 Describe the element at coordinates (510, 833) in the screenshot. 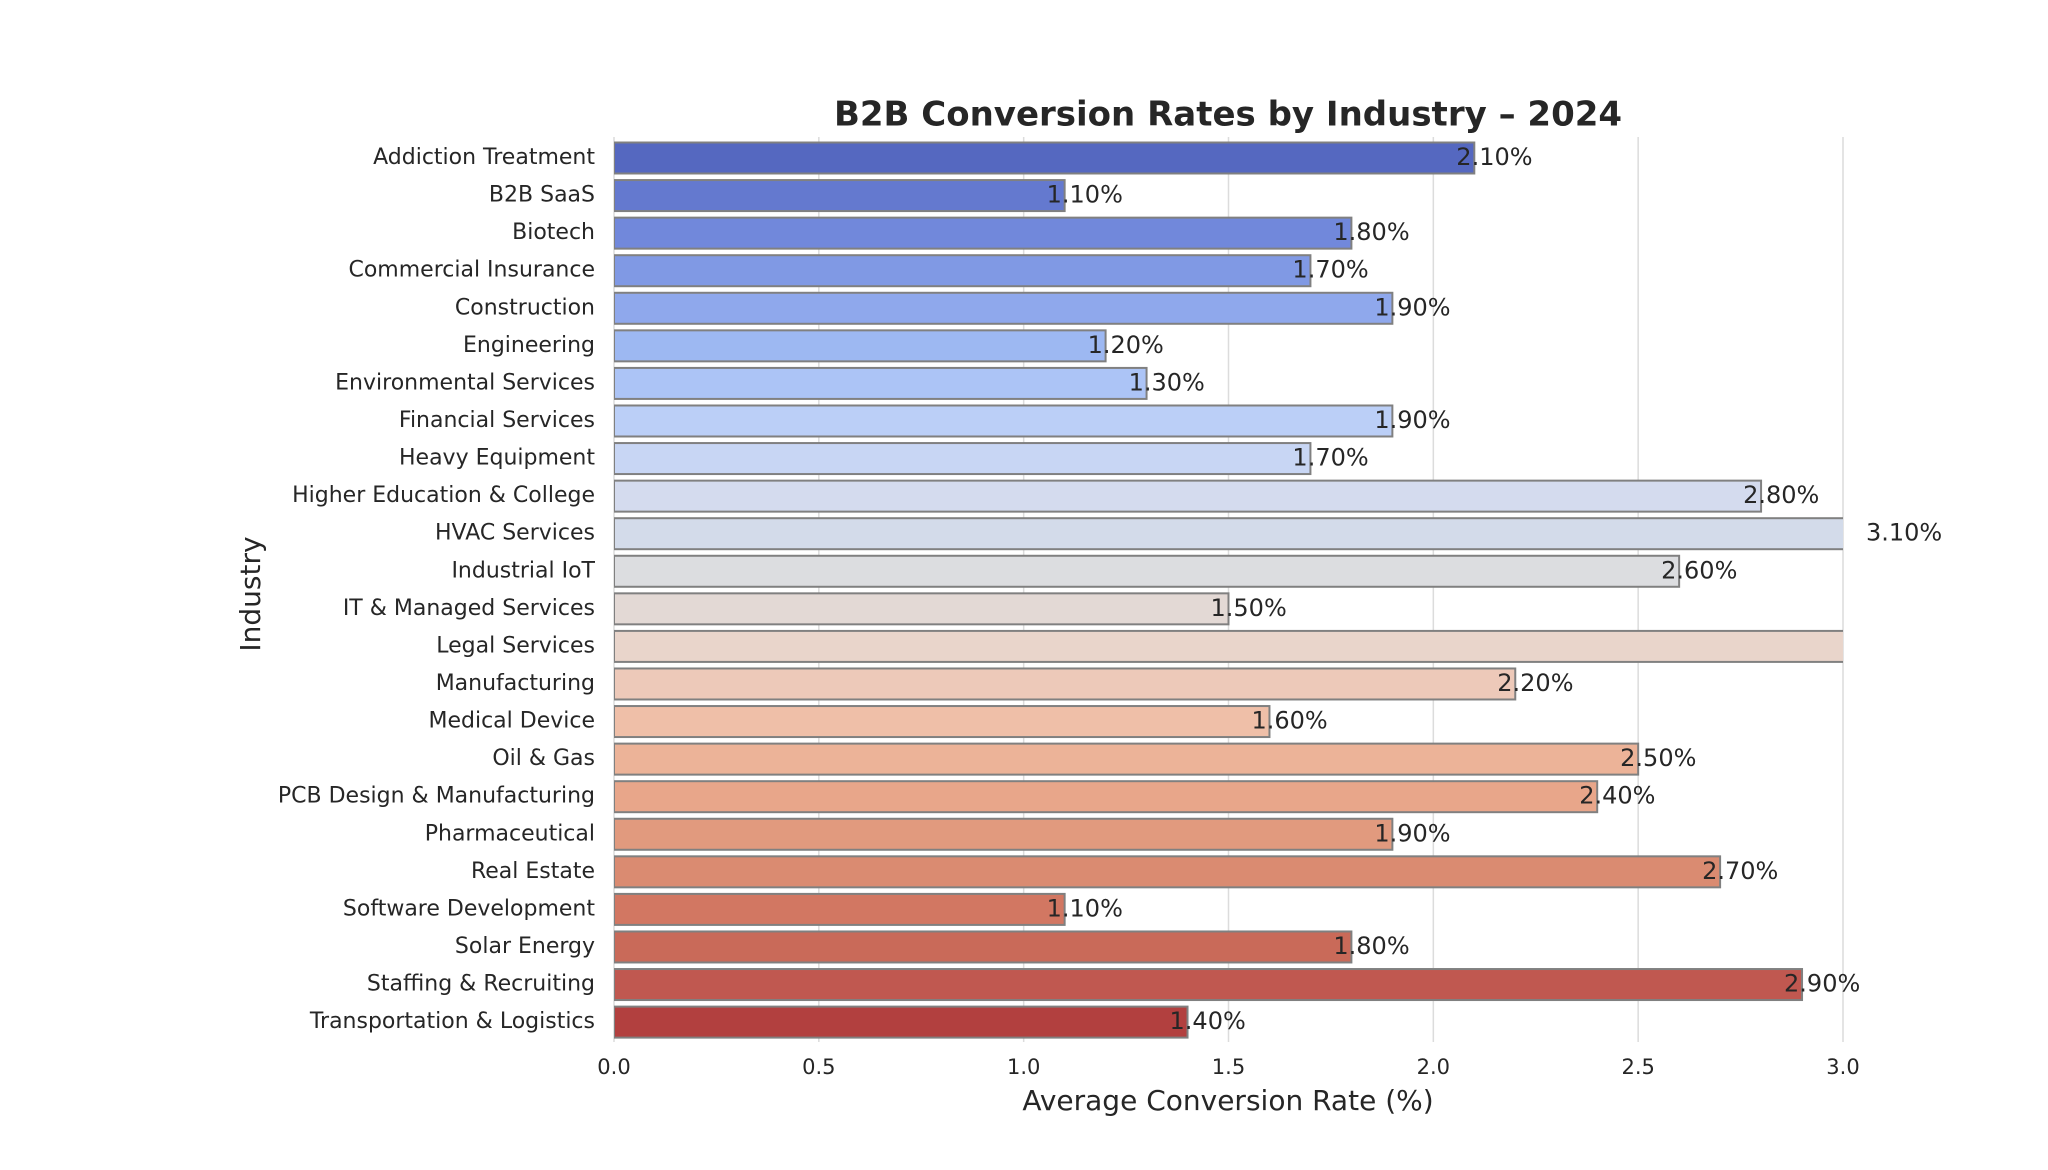

I see `y-tick-label: Pharmaceutical` at that location.